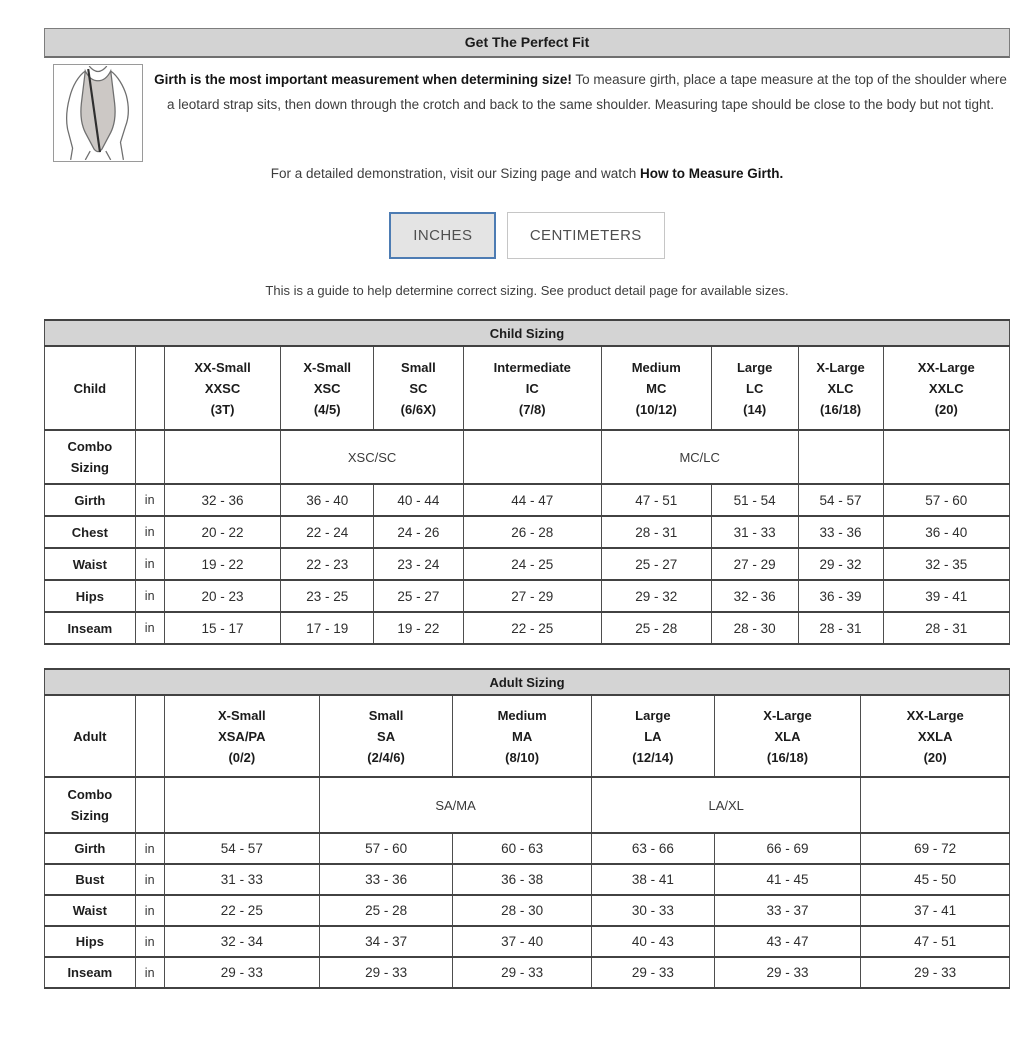  Describe the element at coordinates (522, 848) in the screenshot. I see `size-value-cell: 60 - 63` at that location.